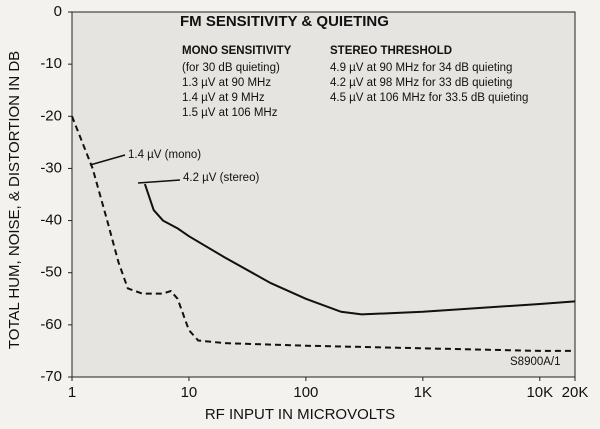 The image size is (600, 429). What do you see at coordinates (421, 83) in the screenshot?
I see `stereo-line: 4.2 µV at 98 MHz for 33 dB quieting` at bounding box center [421, 83].